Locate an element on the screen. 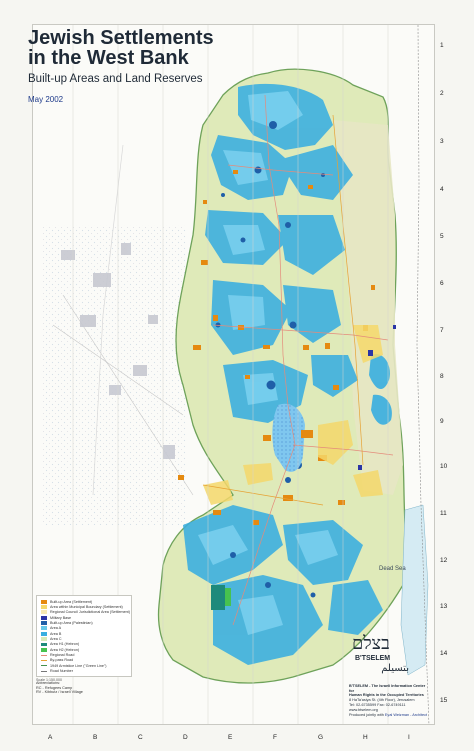  legend-label: Area H1 (Hebron) is located at coordinates (65, 644).